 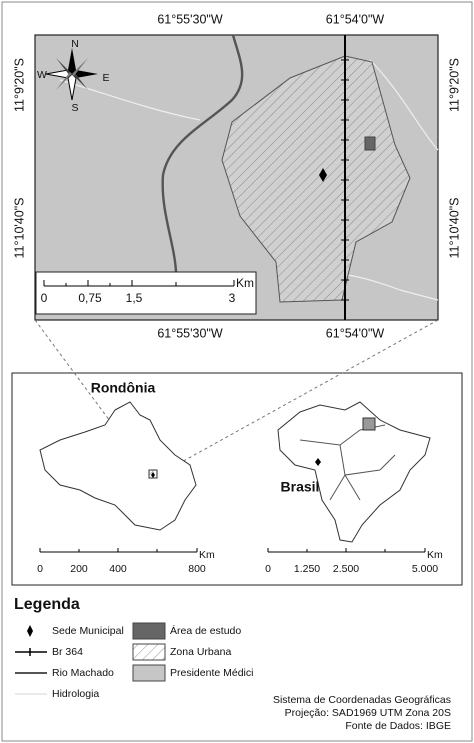 What do you see at coordinates (90, 298) in the screenshot?
I see `scale-label: 0,75` at bounding box center [90, 298].